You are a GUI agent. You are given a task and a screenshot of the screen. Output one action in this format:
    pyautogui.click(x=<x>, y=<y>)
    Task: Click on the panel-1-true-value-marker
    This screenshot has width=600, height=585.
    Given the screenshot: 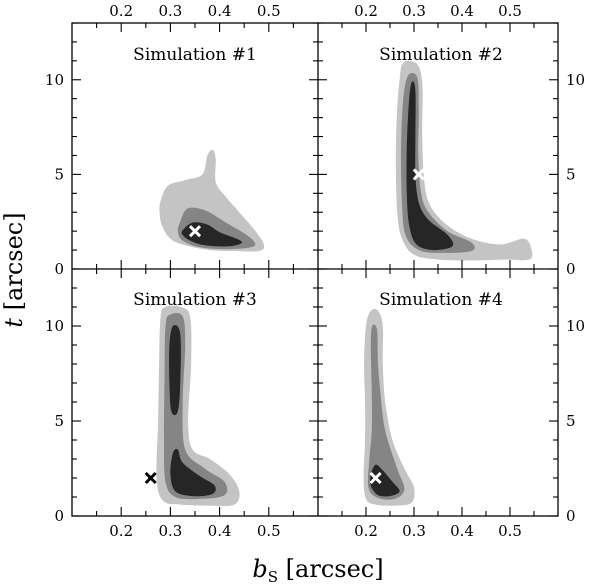 What is the action you would take?
    pyautogui.click(x=195, y=231)
    